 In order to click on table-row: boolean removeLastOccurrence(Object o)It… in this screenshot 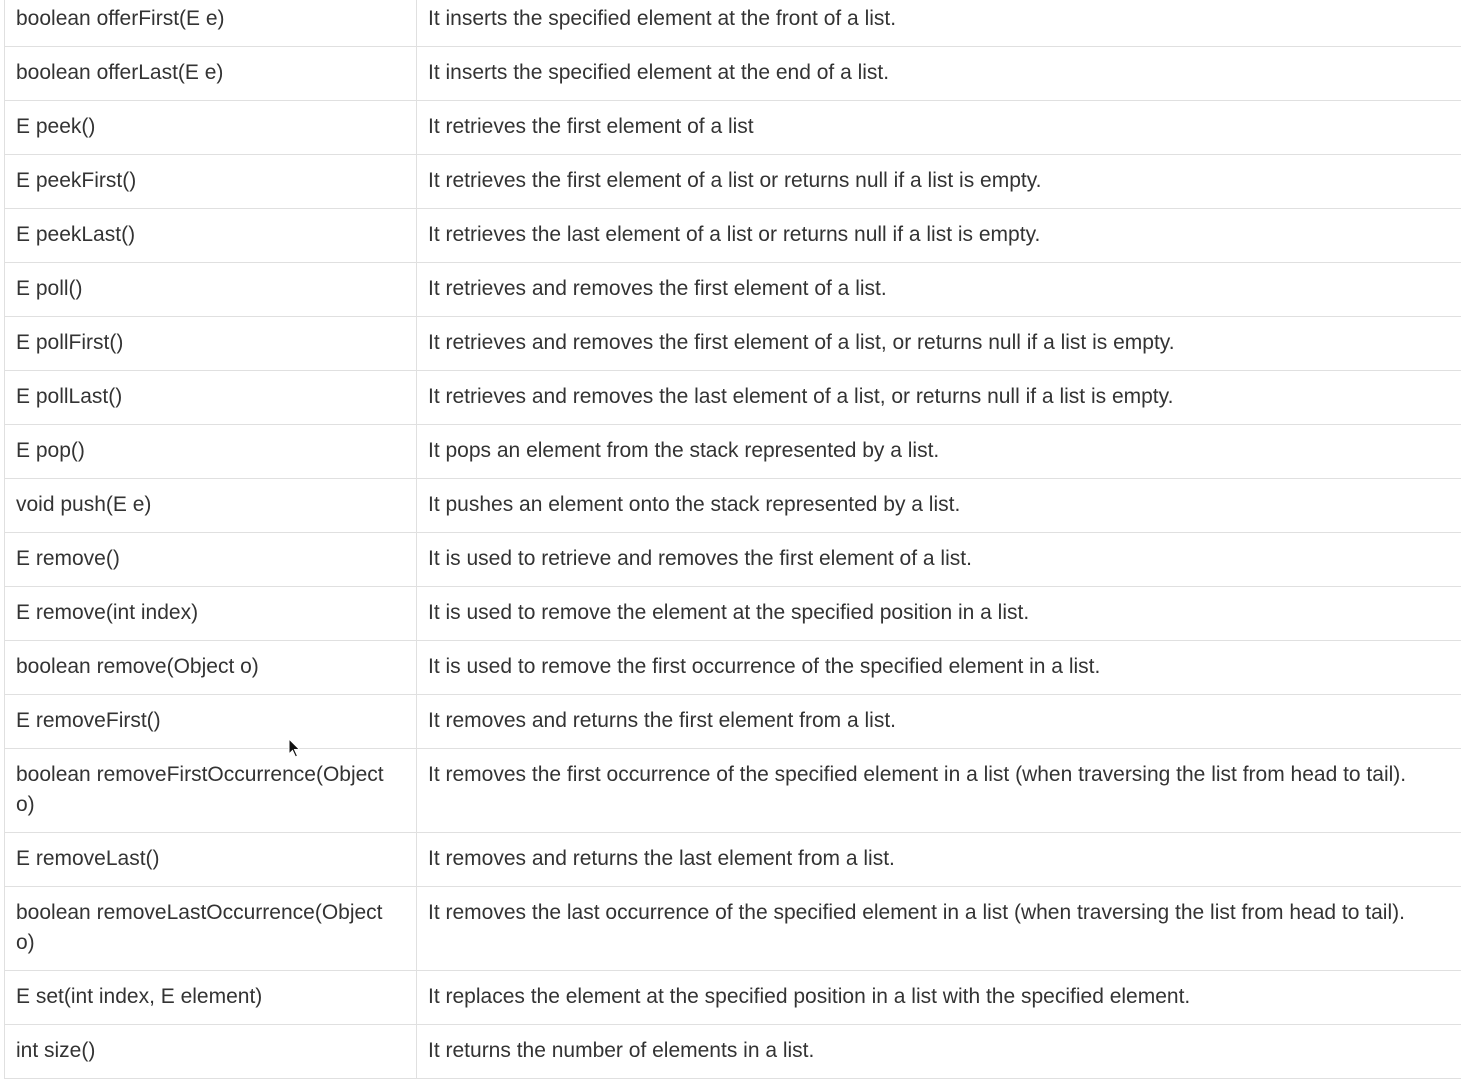, I will do `click(733, 929)`.